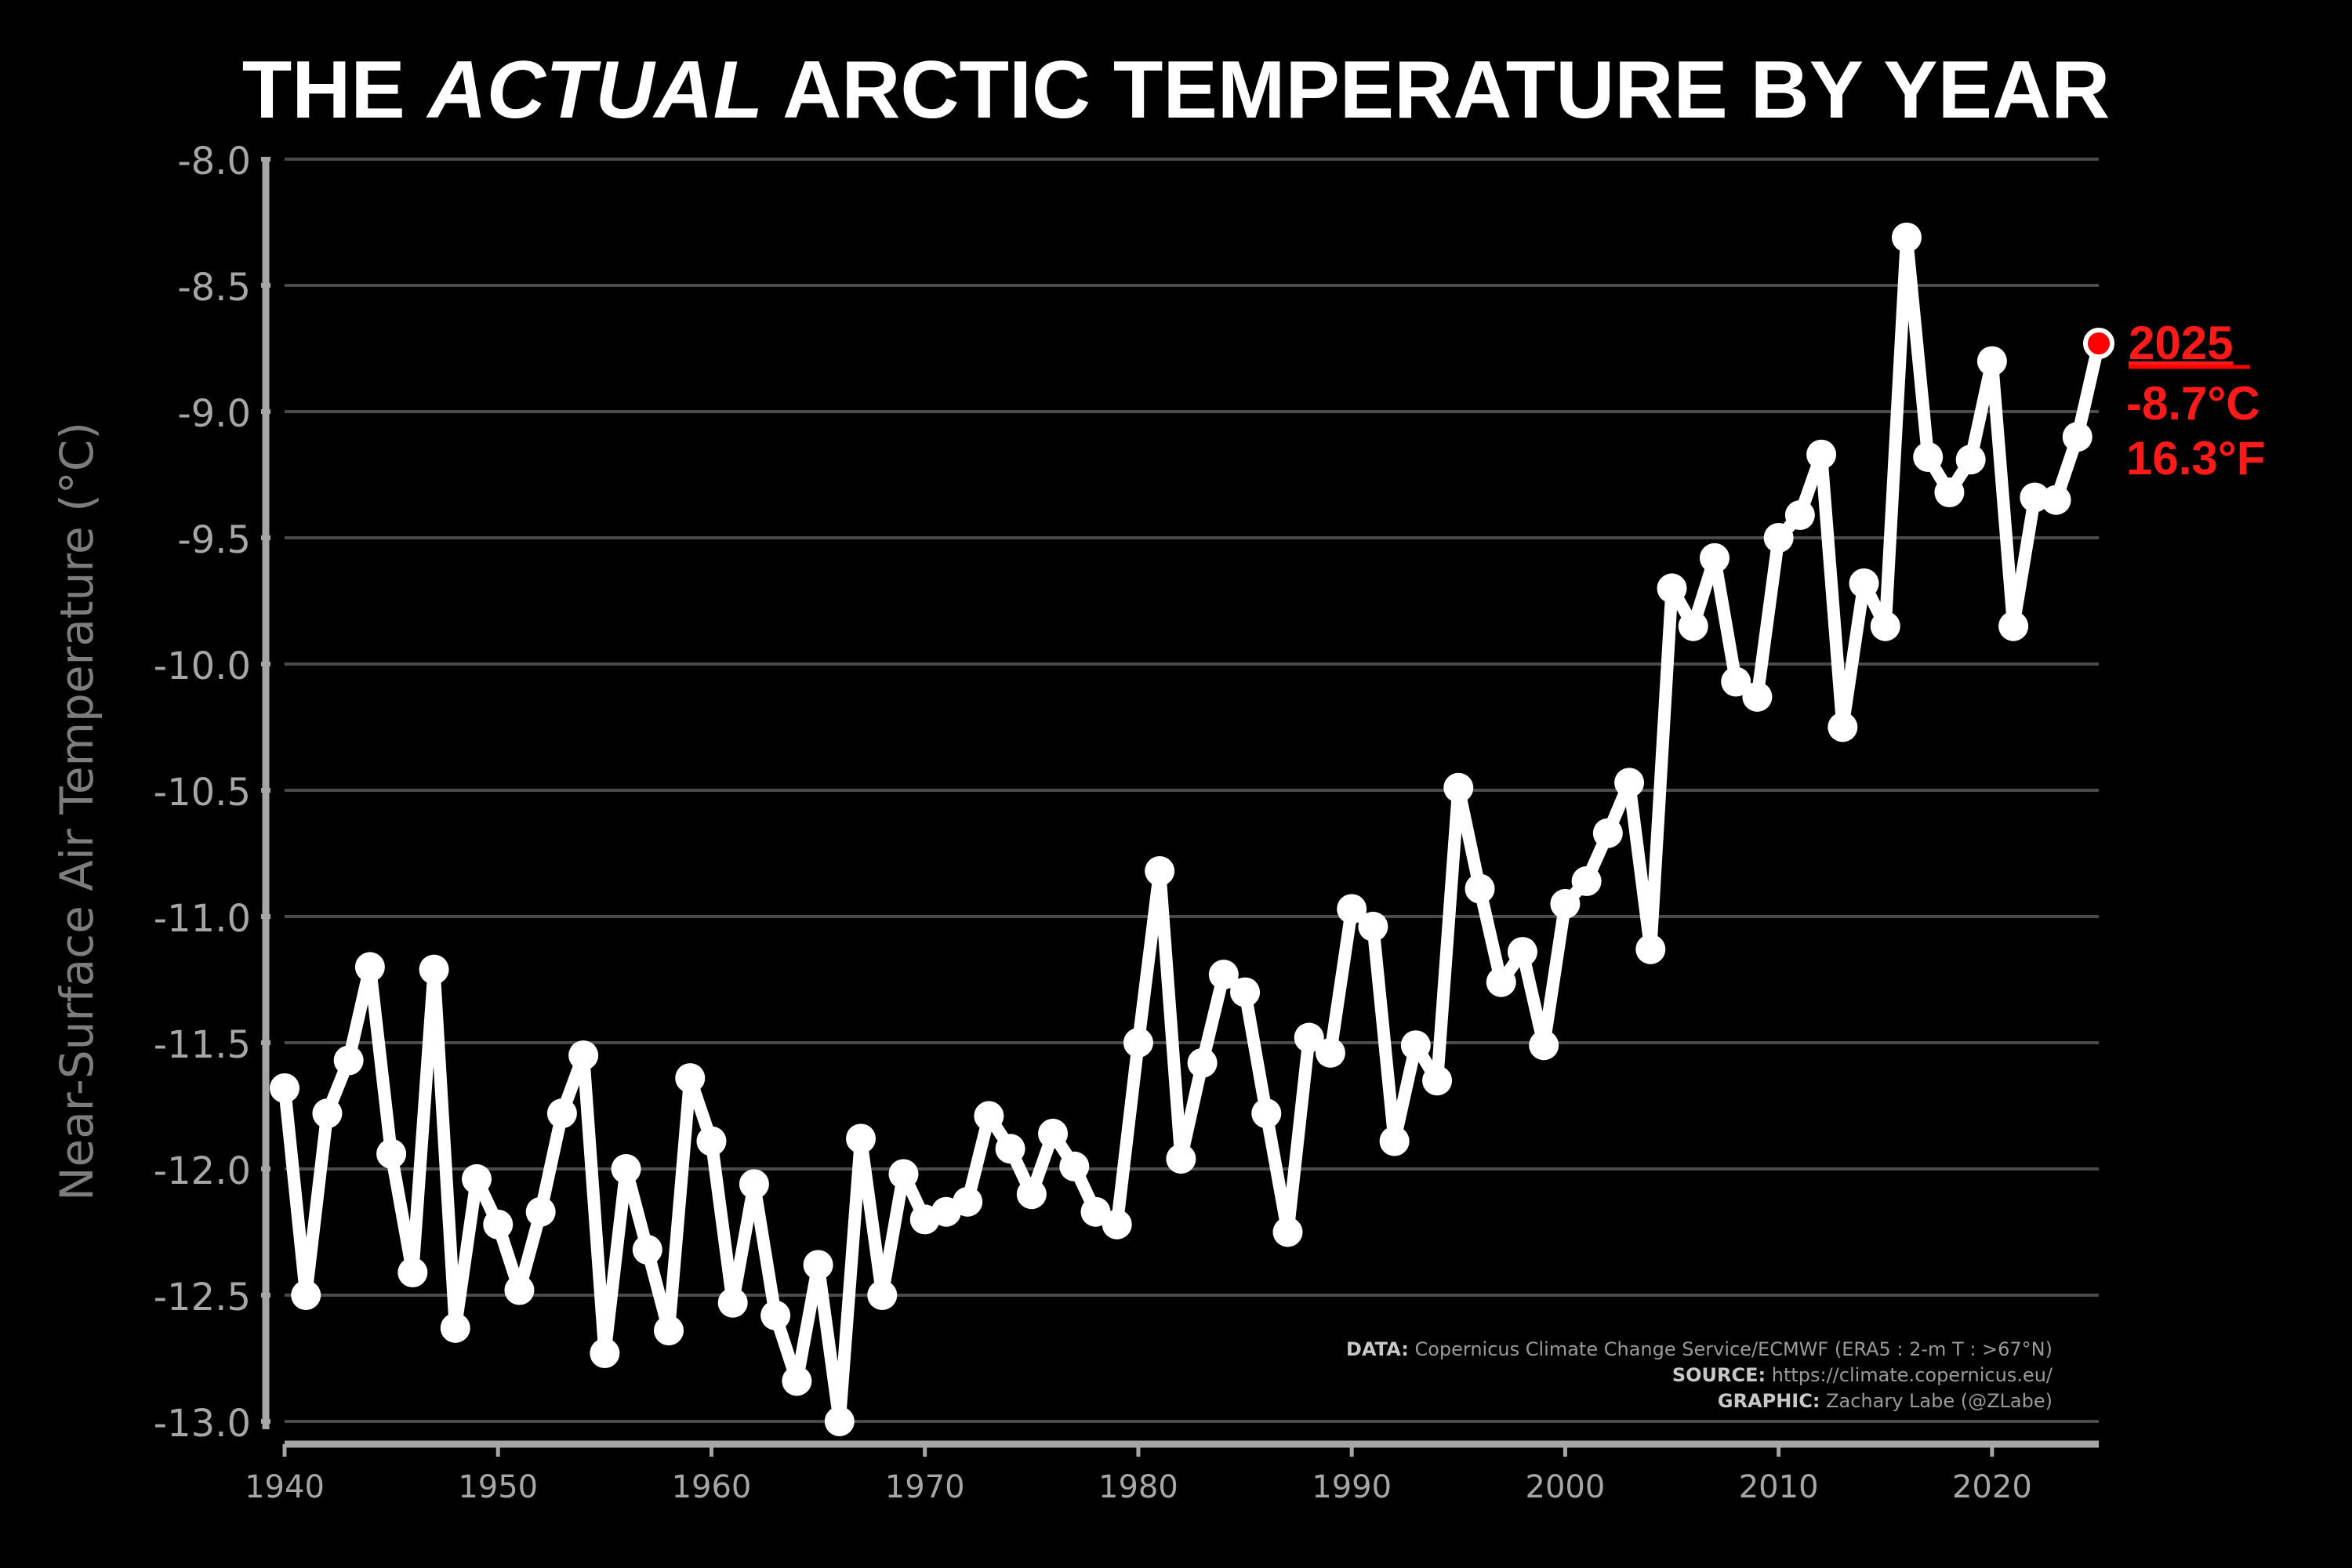 The height and width of the screenshot is (1568, 2352). Describe the element at coordinates (498, 1487) in the screenshot. I see `x-tick-label: 1950` at that location.